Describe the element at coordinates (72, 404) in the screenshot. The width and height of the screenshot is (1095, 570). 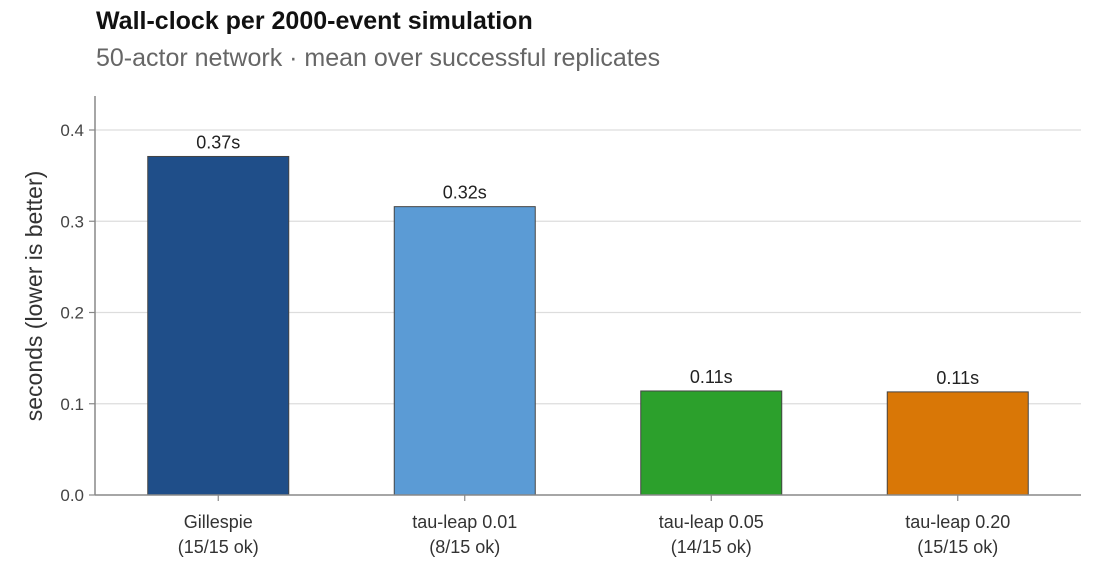
I see `y-tick-label: 0.1` at that location.